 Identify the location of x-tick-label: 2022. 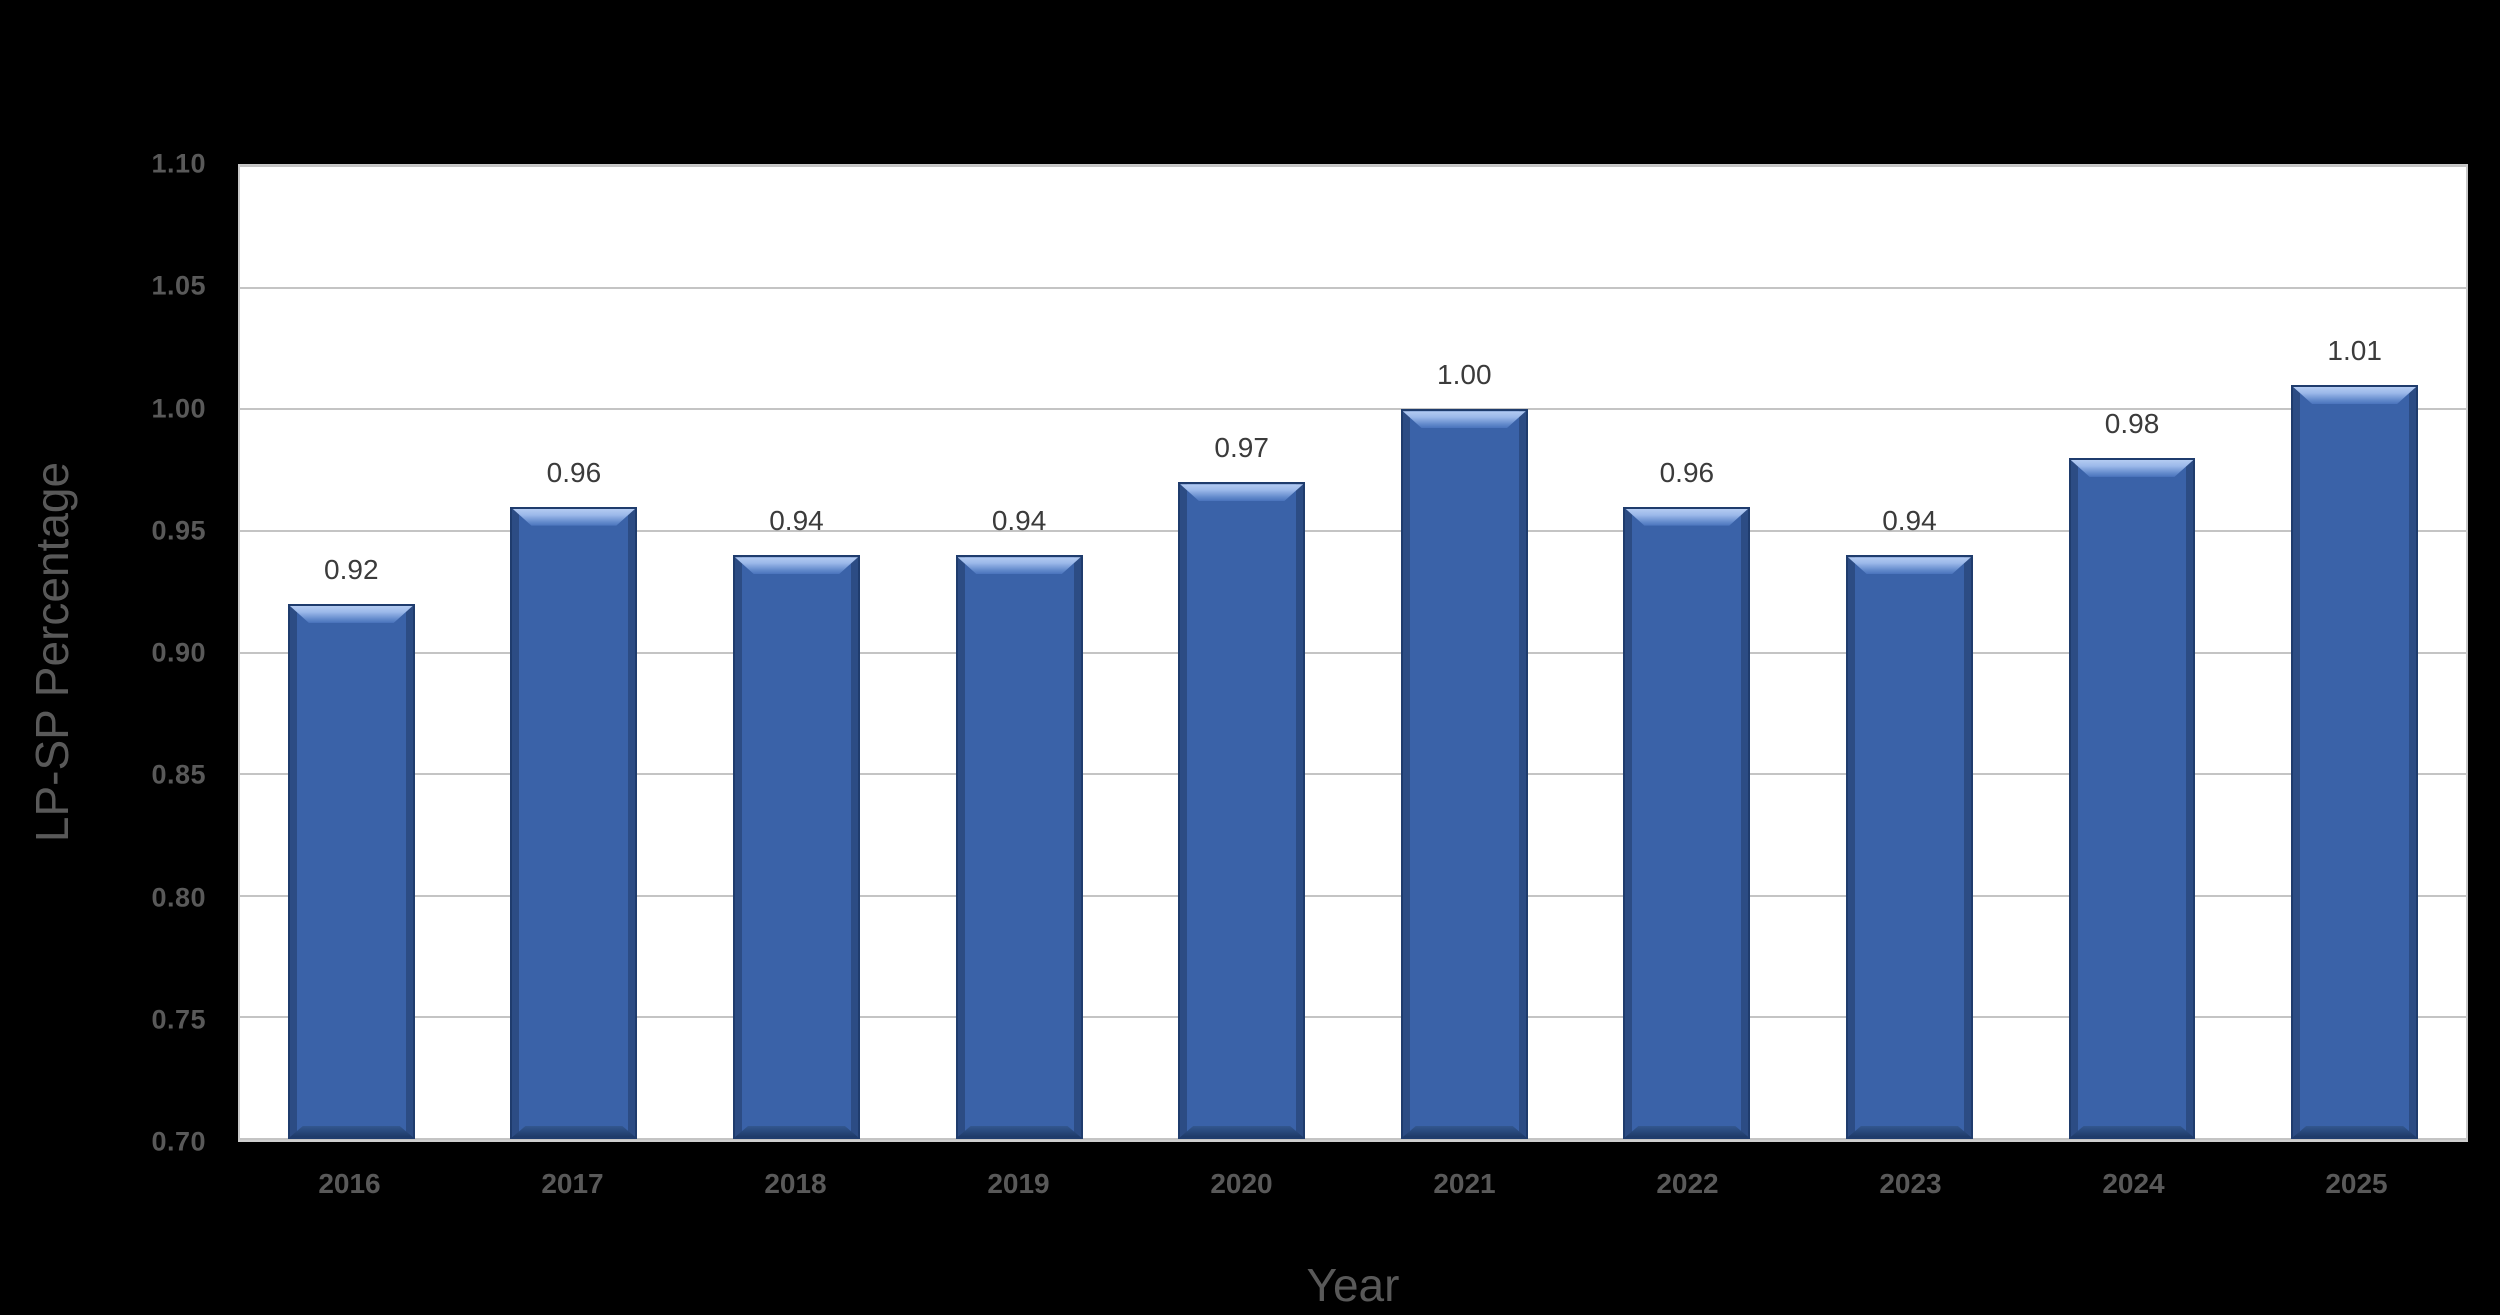
(1687, 1183).